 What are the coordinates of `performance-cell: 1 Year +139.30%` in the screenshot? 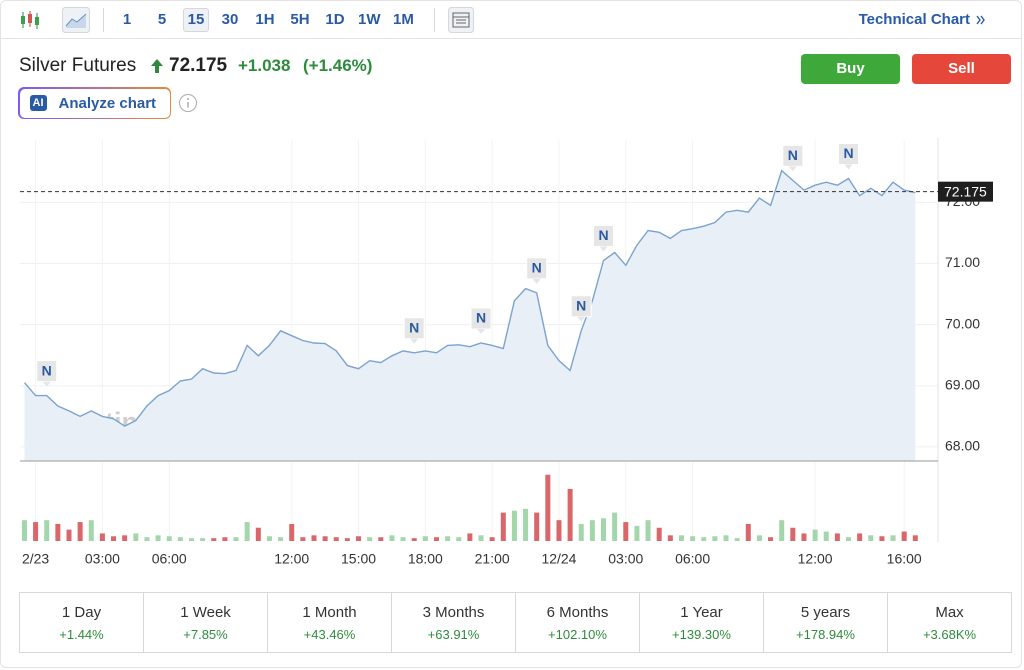 It's located at (702, 622).